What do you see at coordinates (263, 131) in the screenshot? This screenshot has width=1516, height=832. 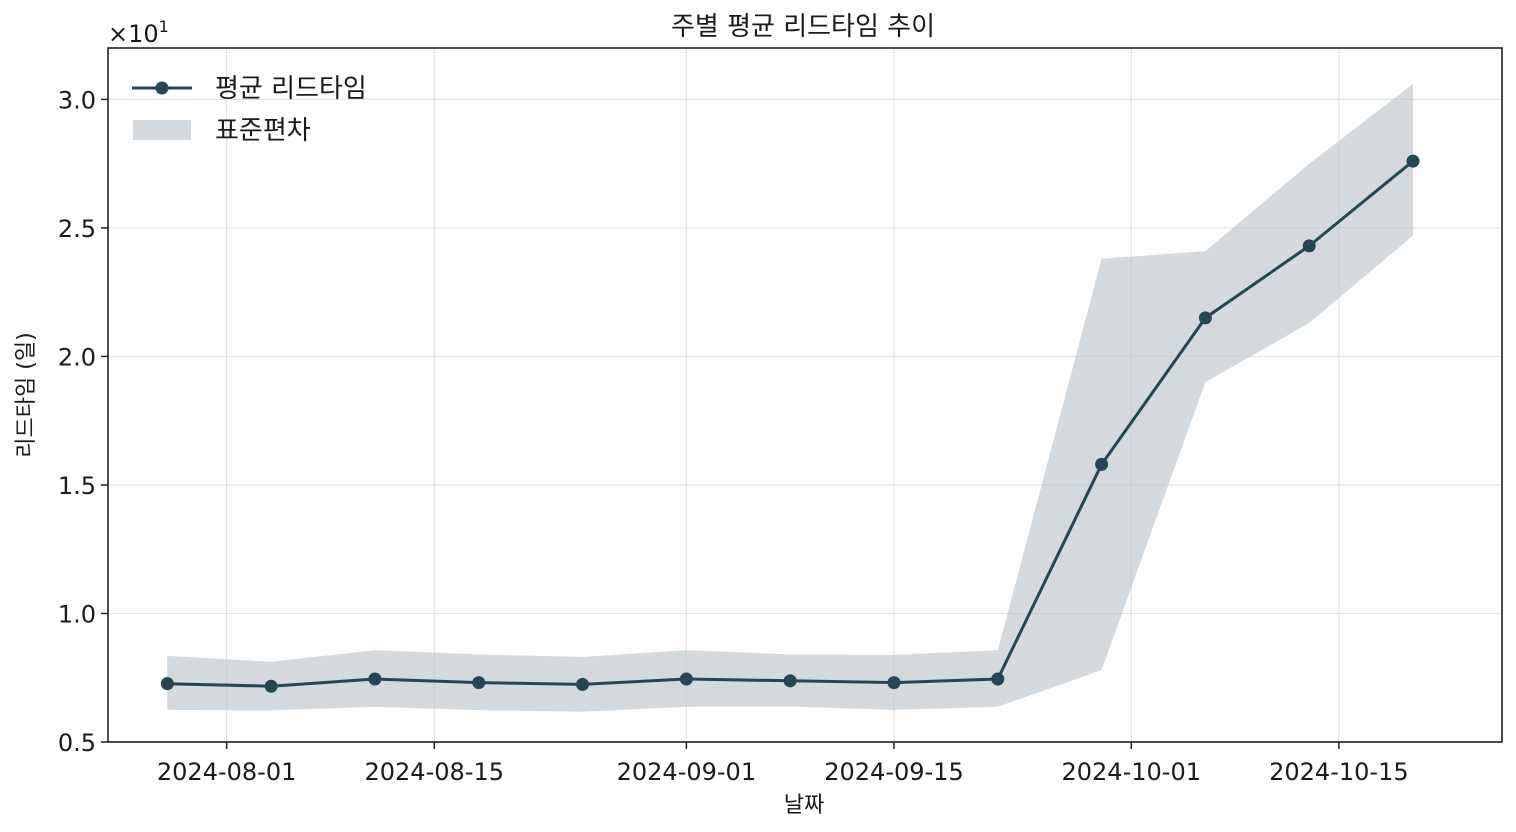 I see `legend-label-std: 표준편차` at bounding box center [263, 131].